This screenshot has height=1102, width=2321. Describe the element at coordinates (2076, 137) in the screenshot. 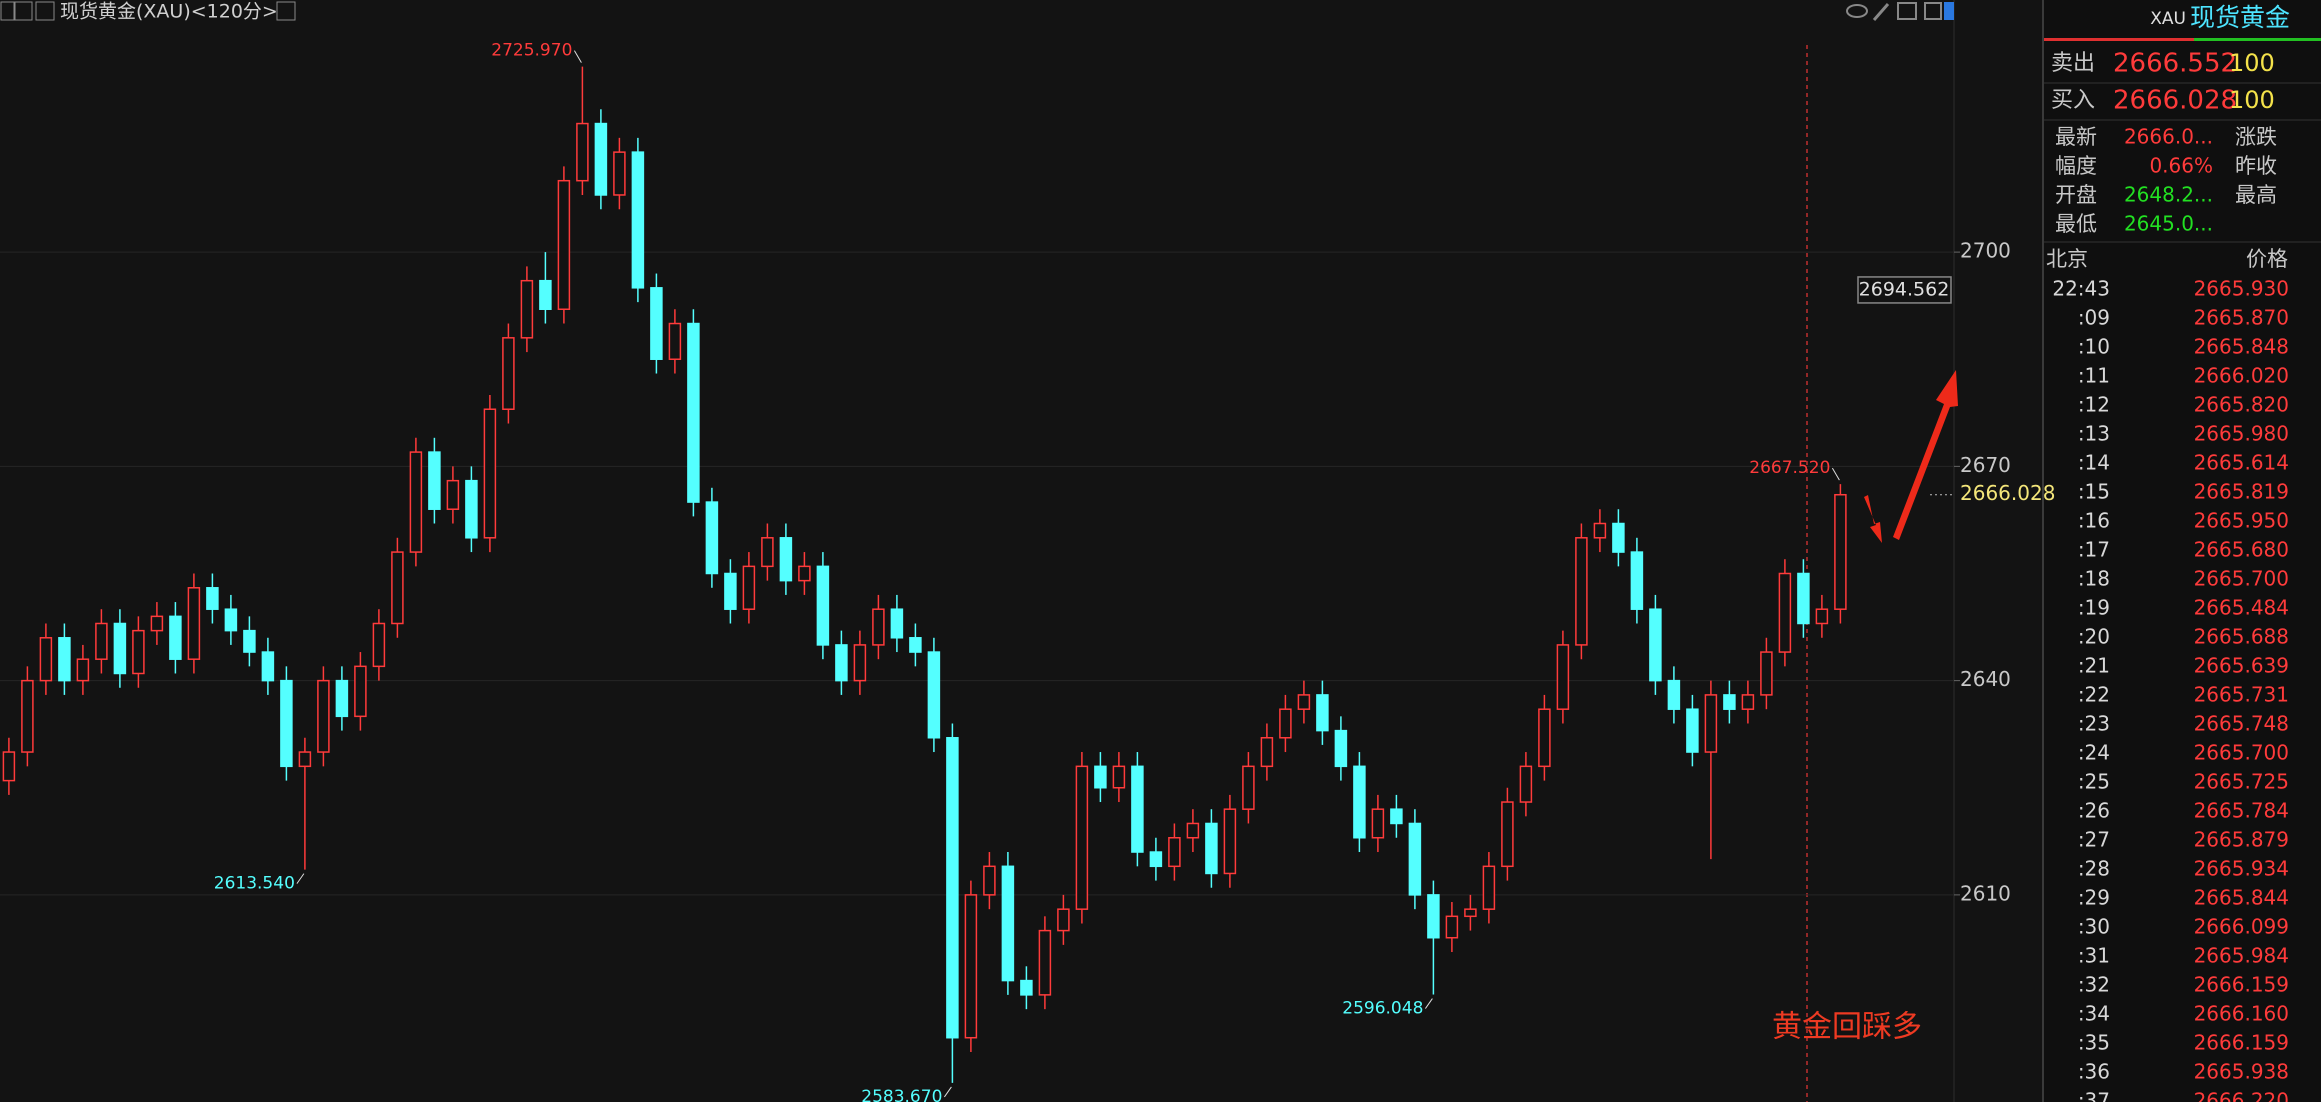

I see `stat-label: 最新` at that location.